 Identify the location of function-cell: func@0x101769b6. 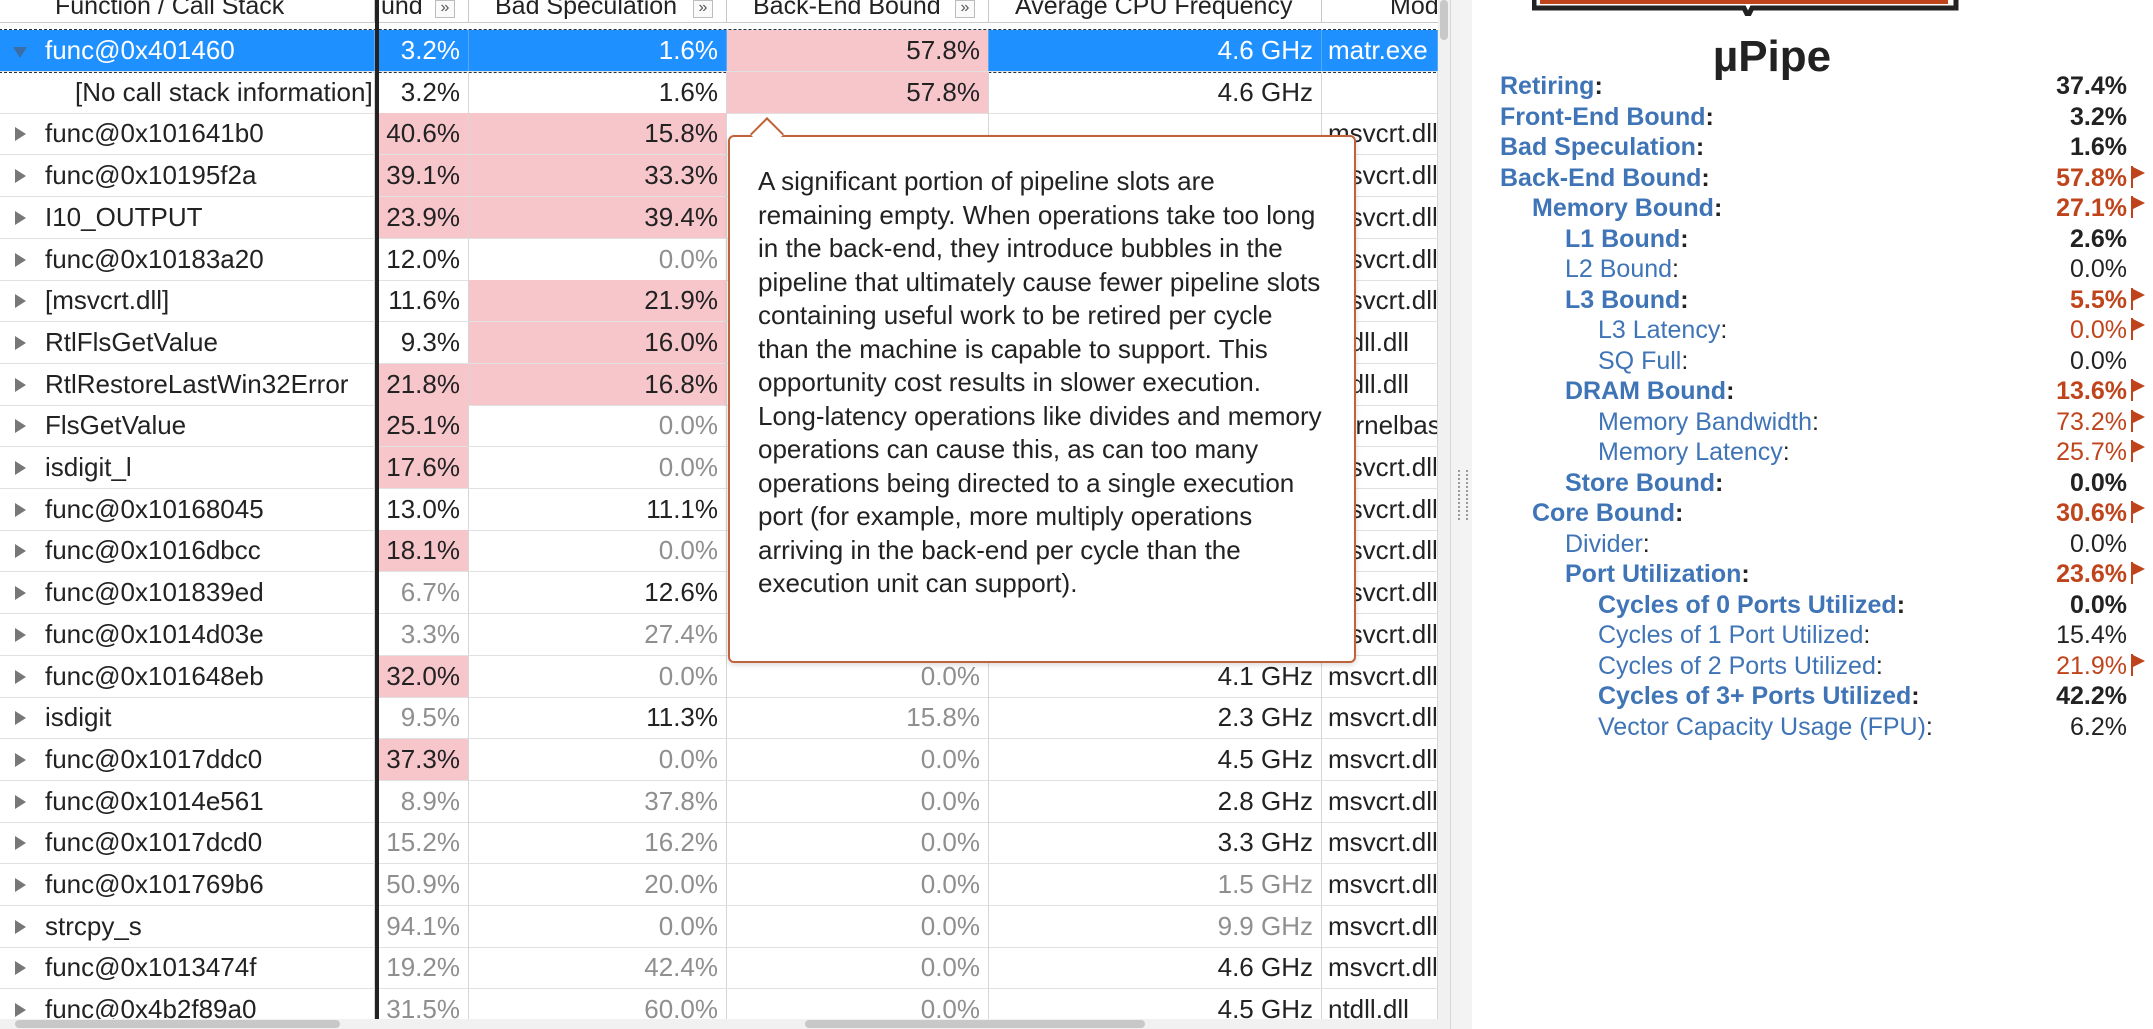
(187, 884).